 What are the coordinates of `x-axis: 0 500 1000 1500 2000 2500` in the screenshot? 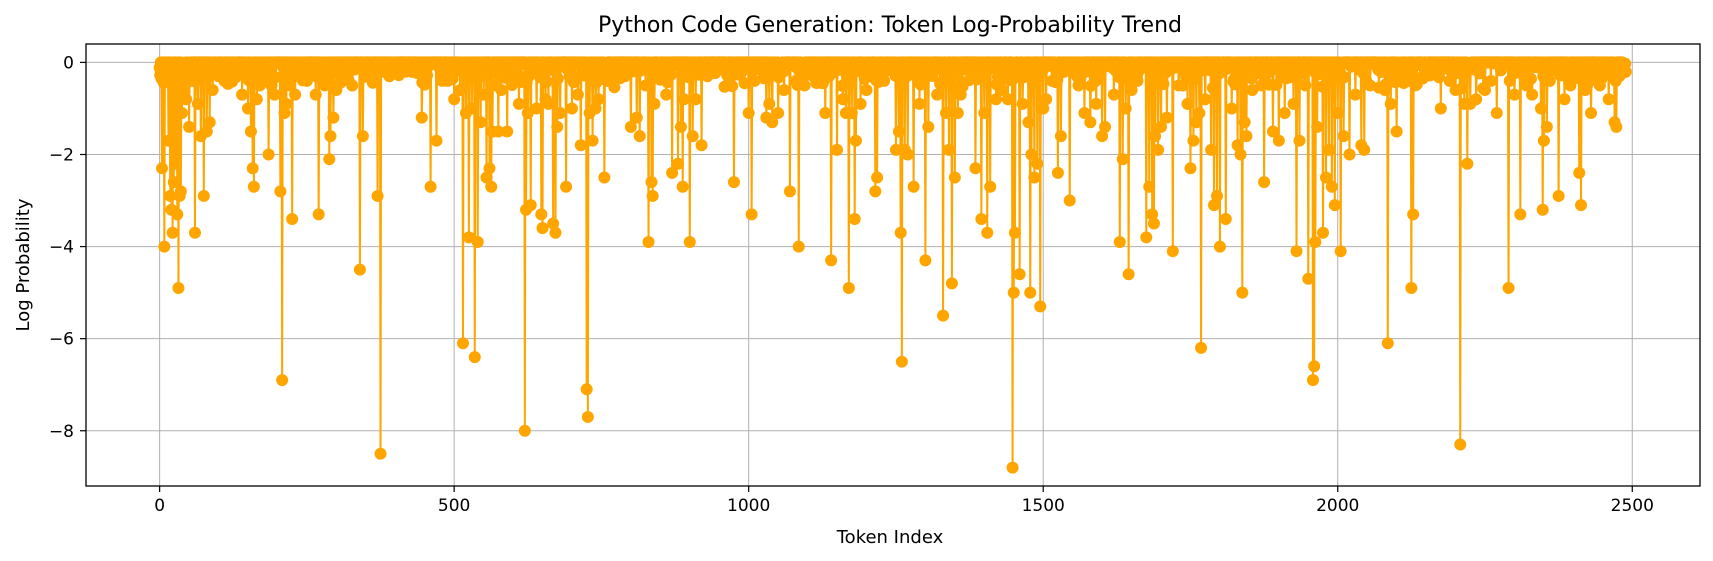 It's located at (904, 501).